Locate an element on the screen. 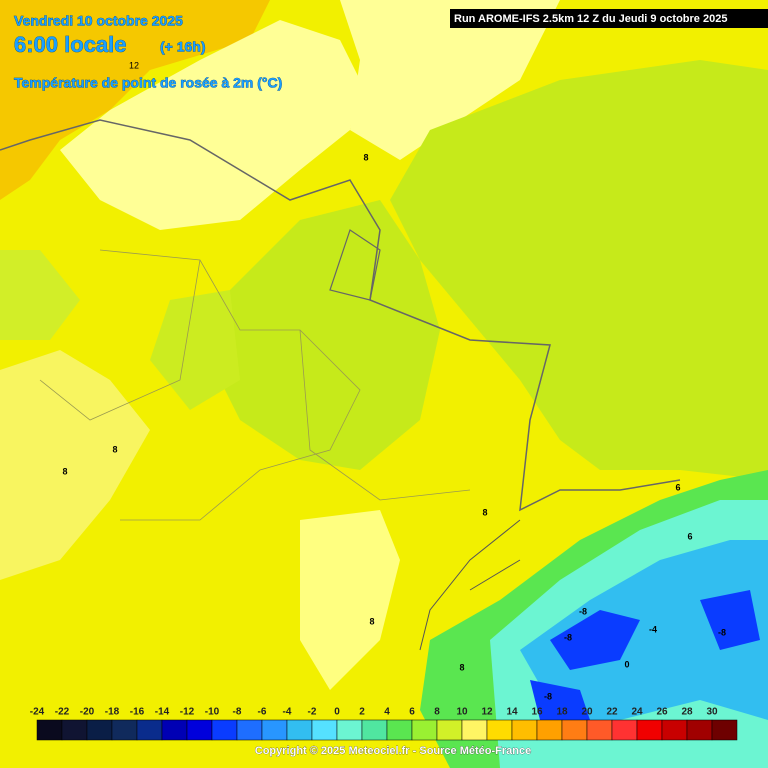 This screenshot has width=768, height=768. legend-label: -16 is located at coordinates (137, 712).